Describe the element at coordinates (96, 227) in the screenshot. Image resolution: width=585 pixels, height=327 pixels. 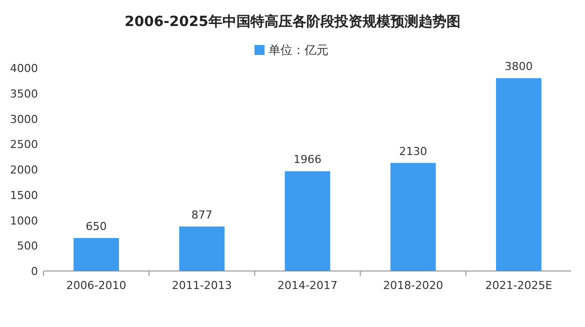
I see `data-label: 650` at that location.